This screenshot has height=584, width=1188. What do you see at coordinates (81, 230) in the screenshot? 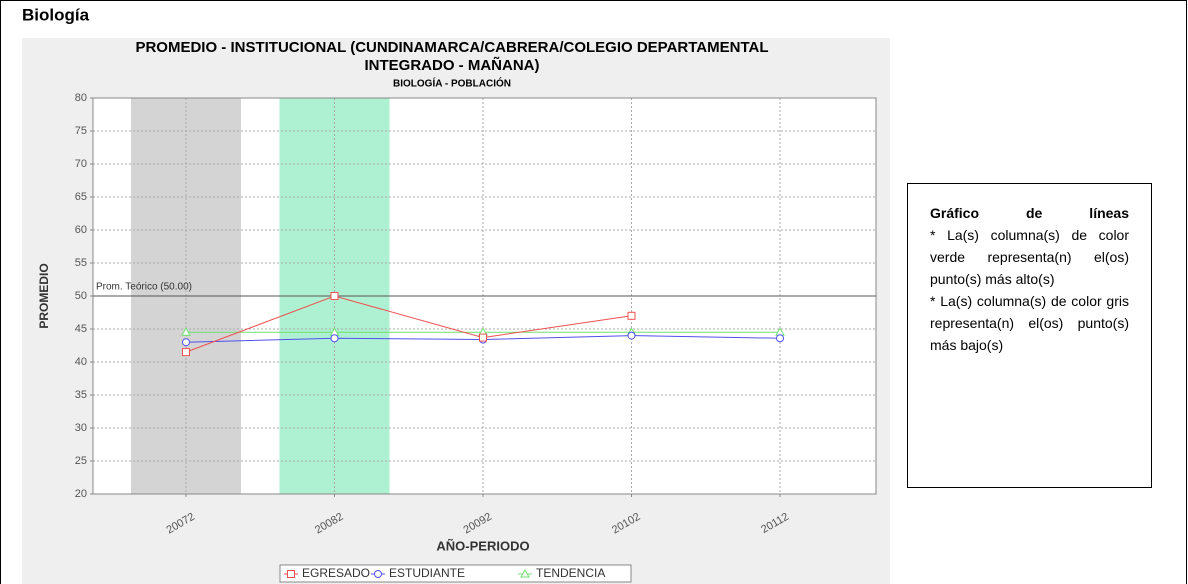
I see `y-tick-label: 60` at bounding box center [81, 230].